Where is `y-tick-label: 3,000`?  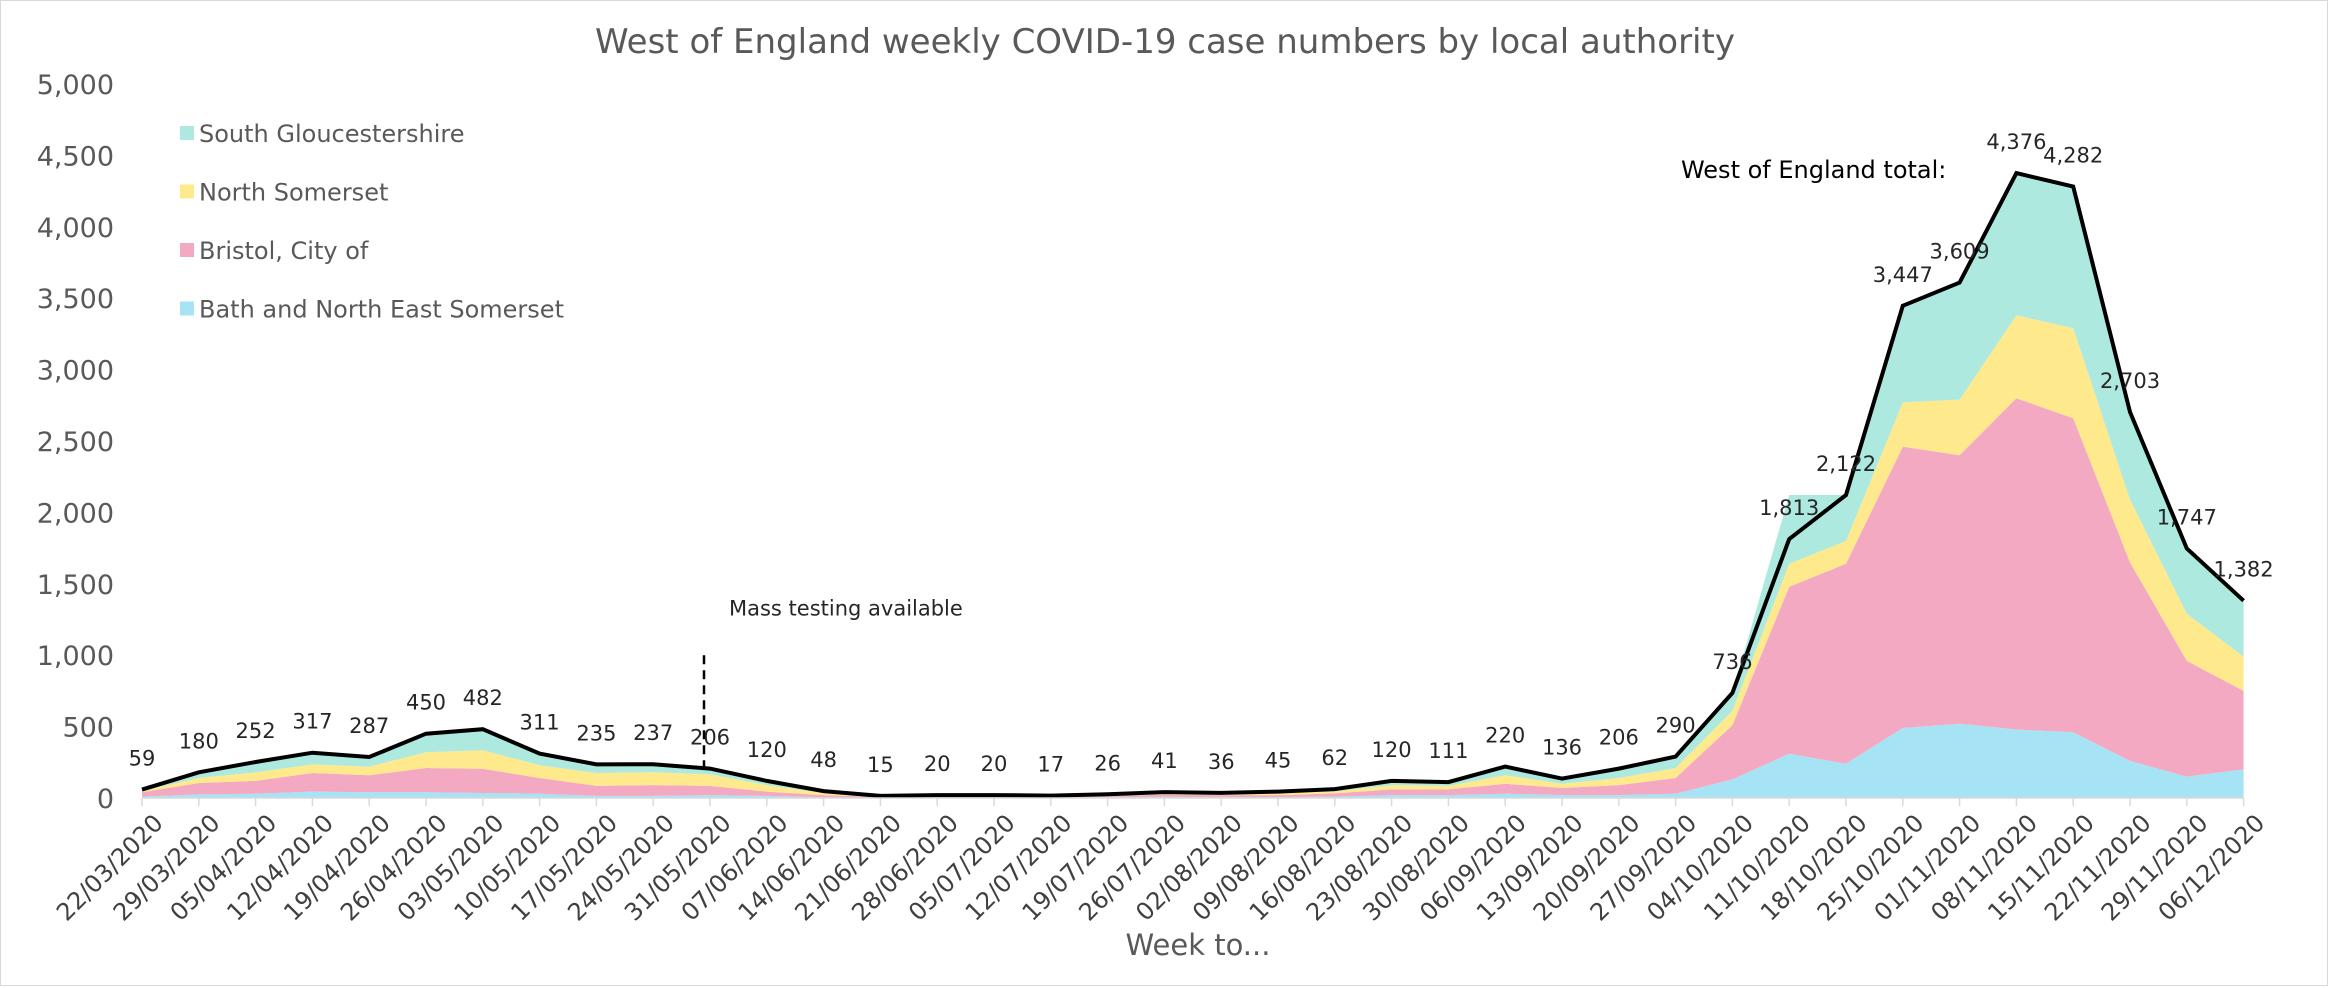 y-tick-label: 3,000 is located at coordinates (75, 371).